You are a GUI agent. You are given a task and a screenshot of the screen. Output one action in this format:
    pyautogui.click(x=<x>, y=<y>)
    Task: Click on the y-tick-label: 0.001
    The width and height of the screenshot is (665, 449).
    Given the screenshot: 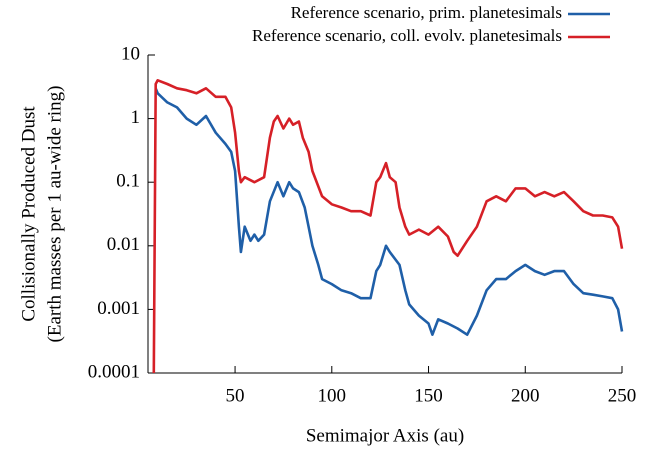 What is the action you would take?
    pyautogui.click(x=118, y=308)
    